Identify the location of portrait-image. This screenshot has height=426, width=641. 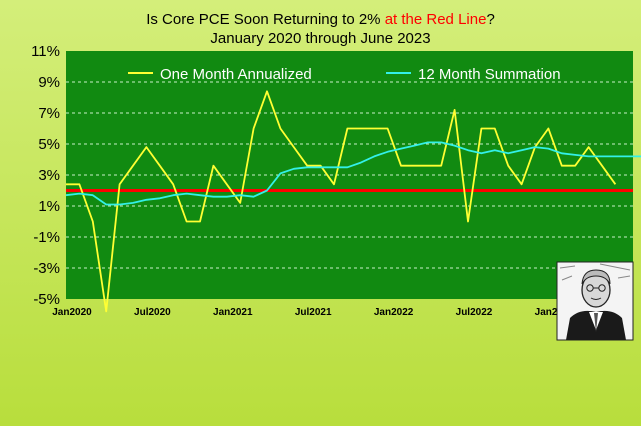
(595, 301).